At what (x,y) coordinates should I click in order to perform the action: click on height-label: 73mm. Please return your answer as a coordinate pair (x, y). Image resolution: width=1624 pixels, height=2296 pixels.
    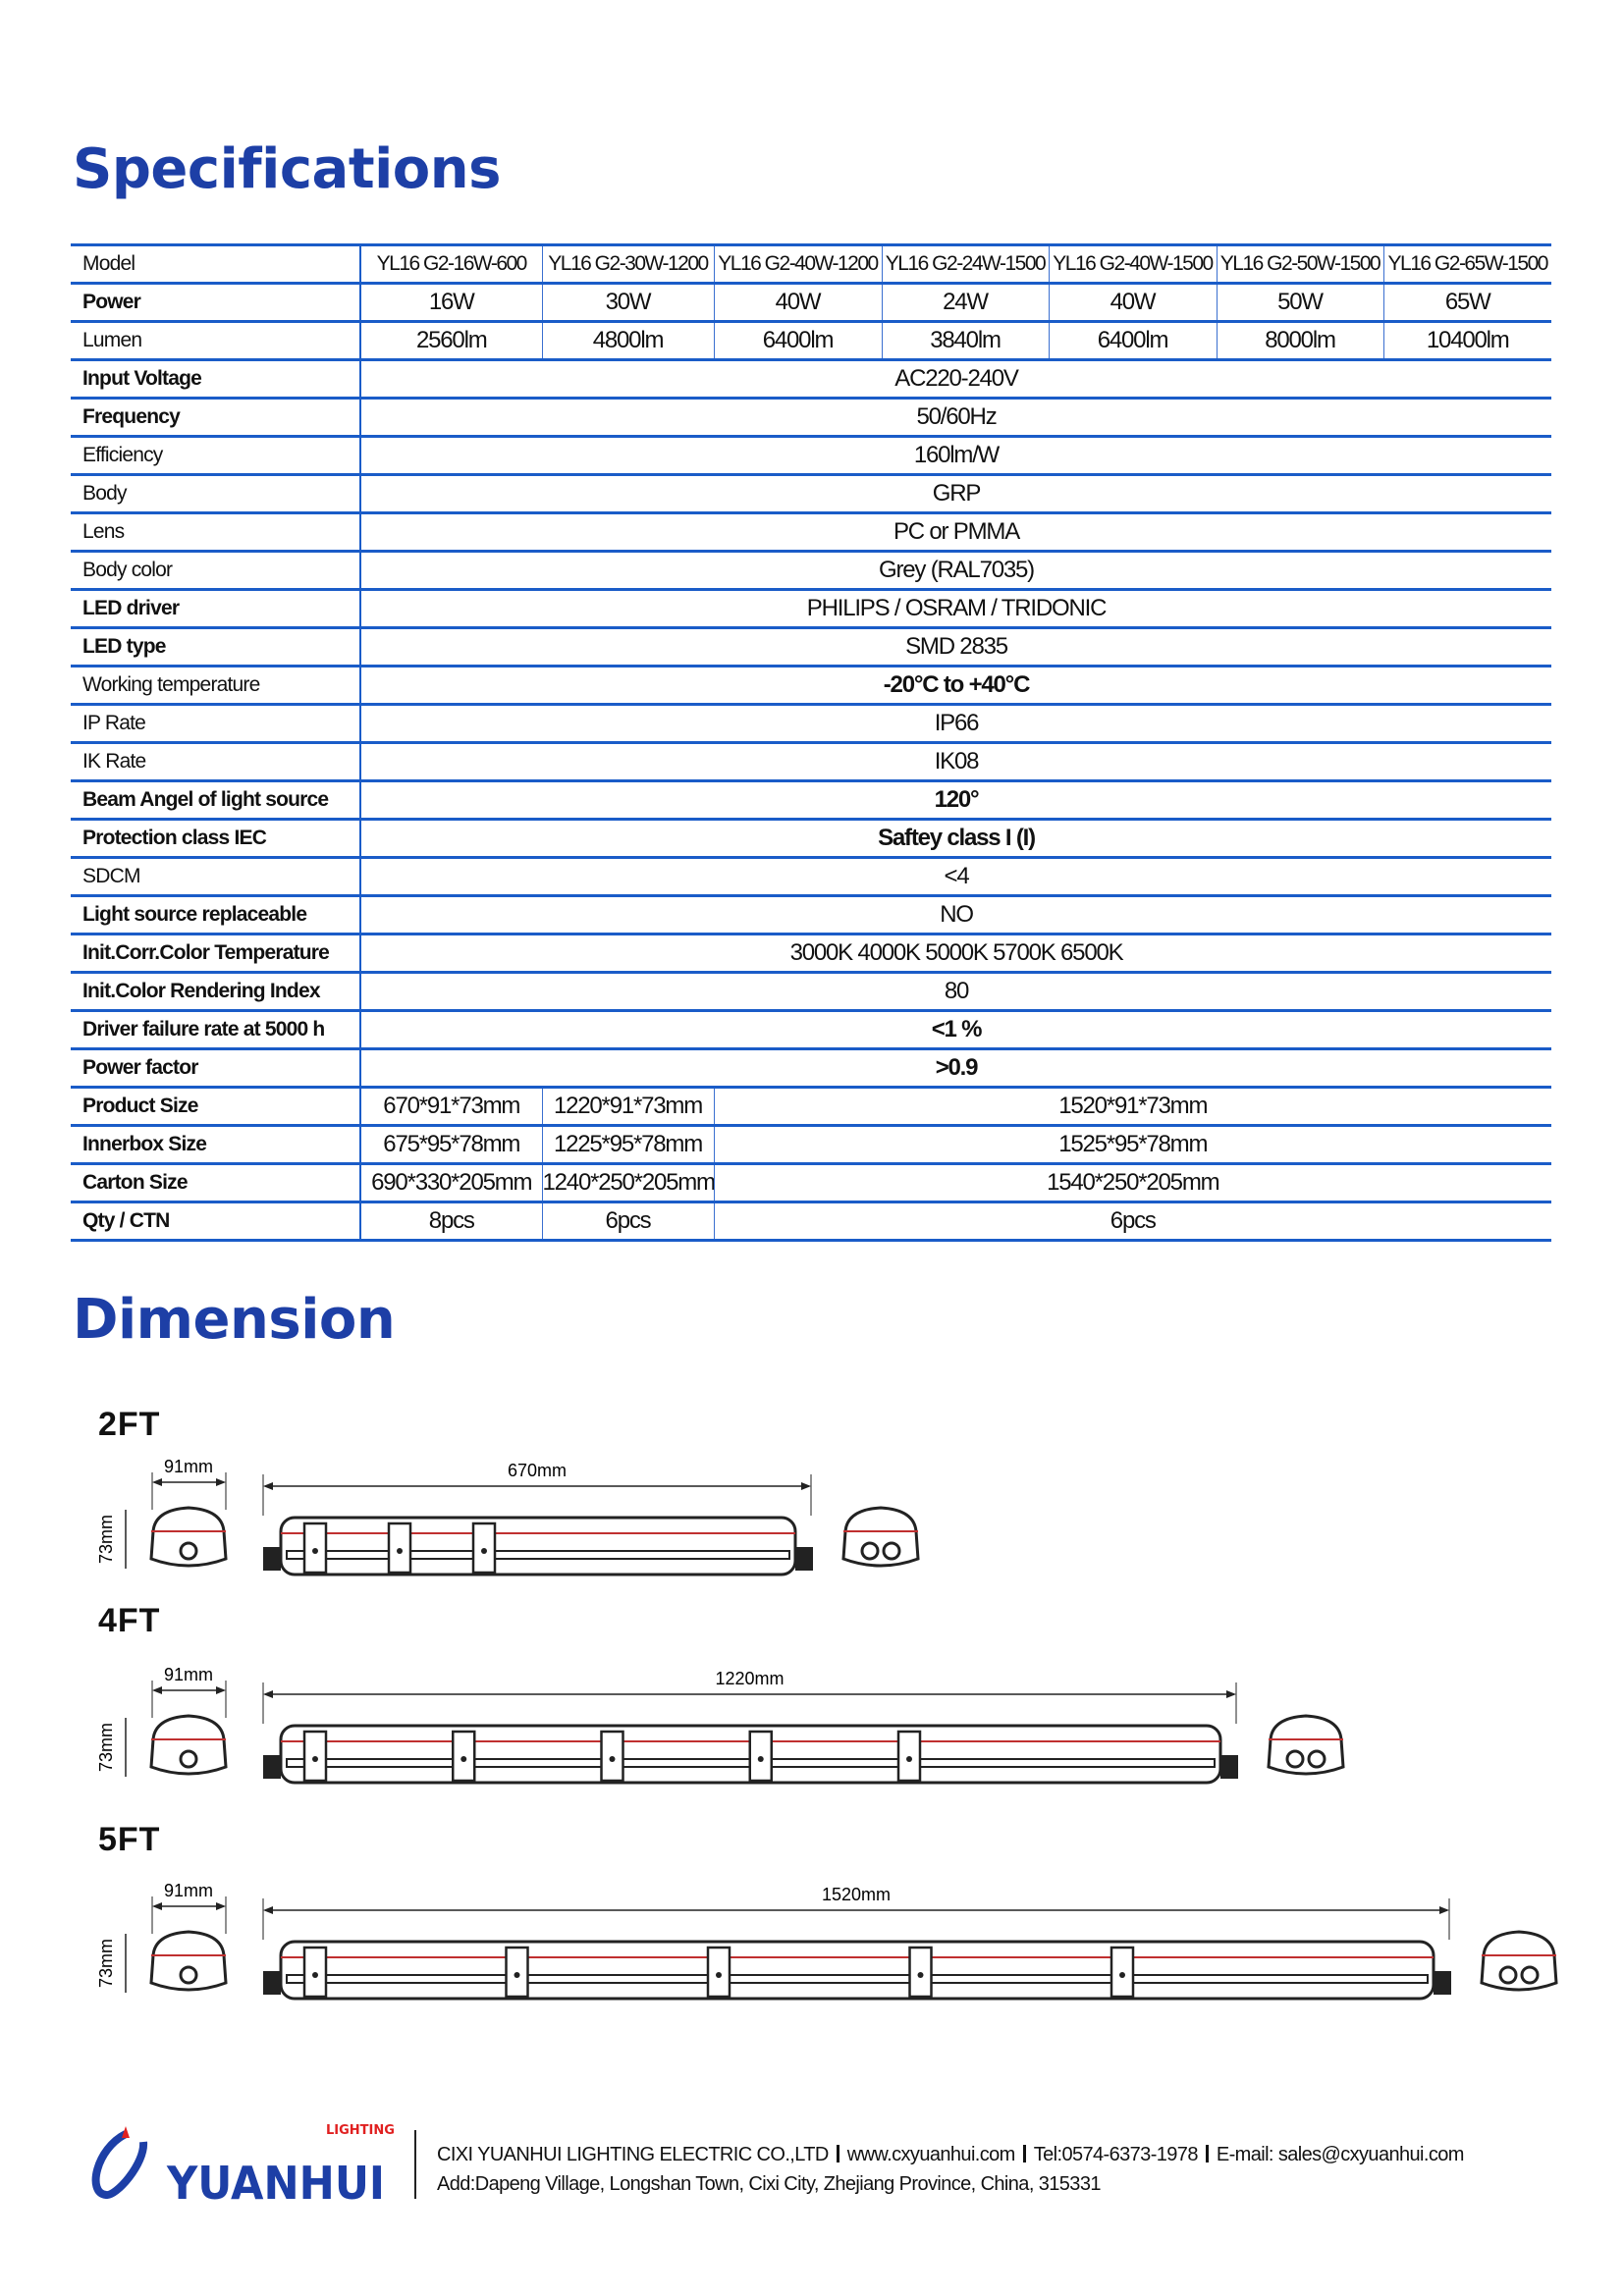
    Looking at the image, I should click on (106, 1747).